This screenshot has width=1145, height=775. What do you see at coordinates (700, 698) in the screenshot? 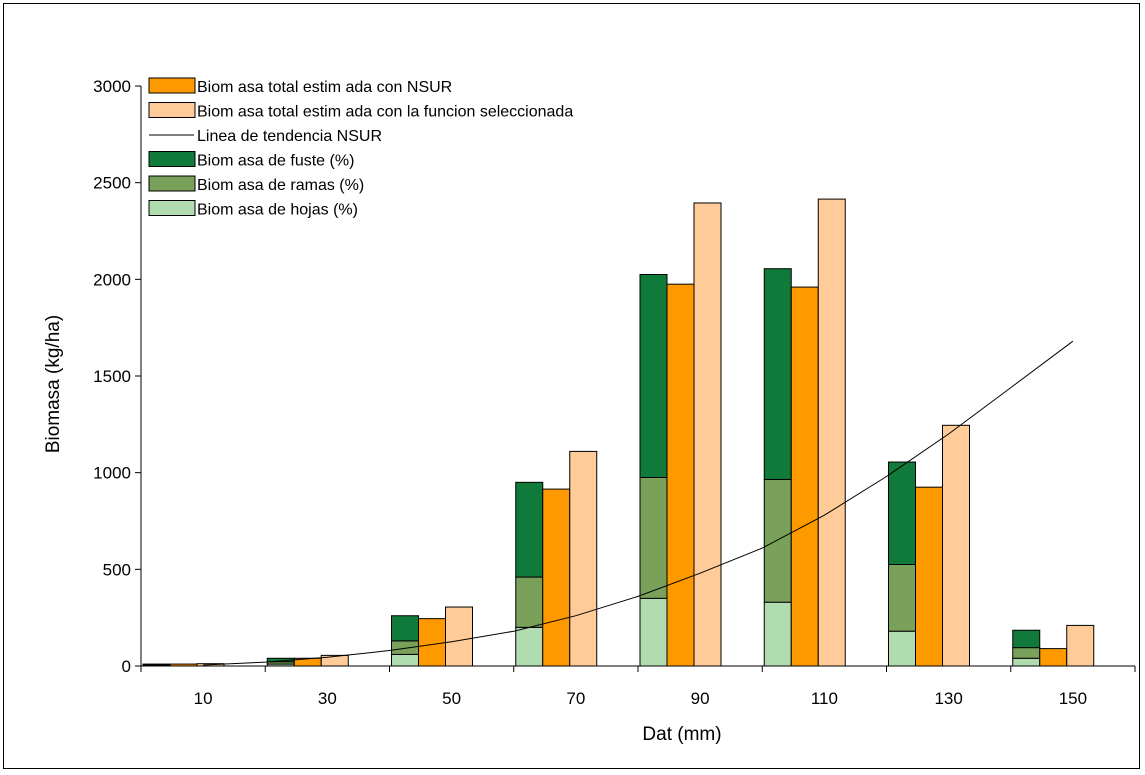
I see `x-tick-label-90: 90` at bounding box center [700, 698].